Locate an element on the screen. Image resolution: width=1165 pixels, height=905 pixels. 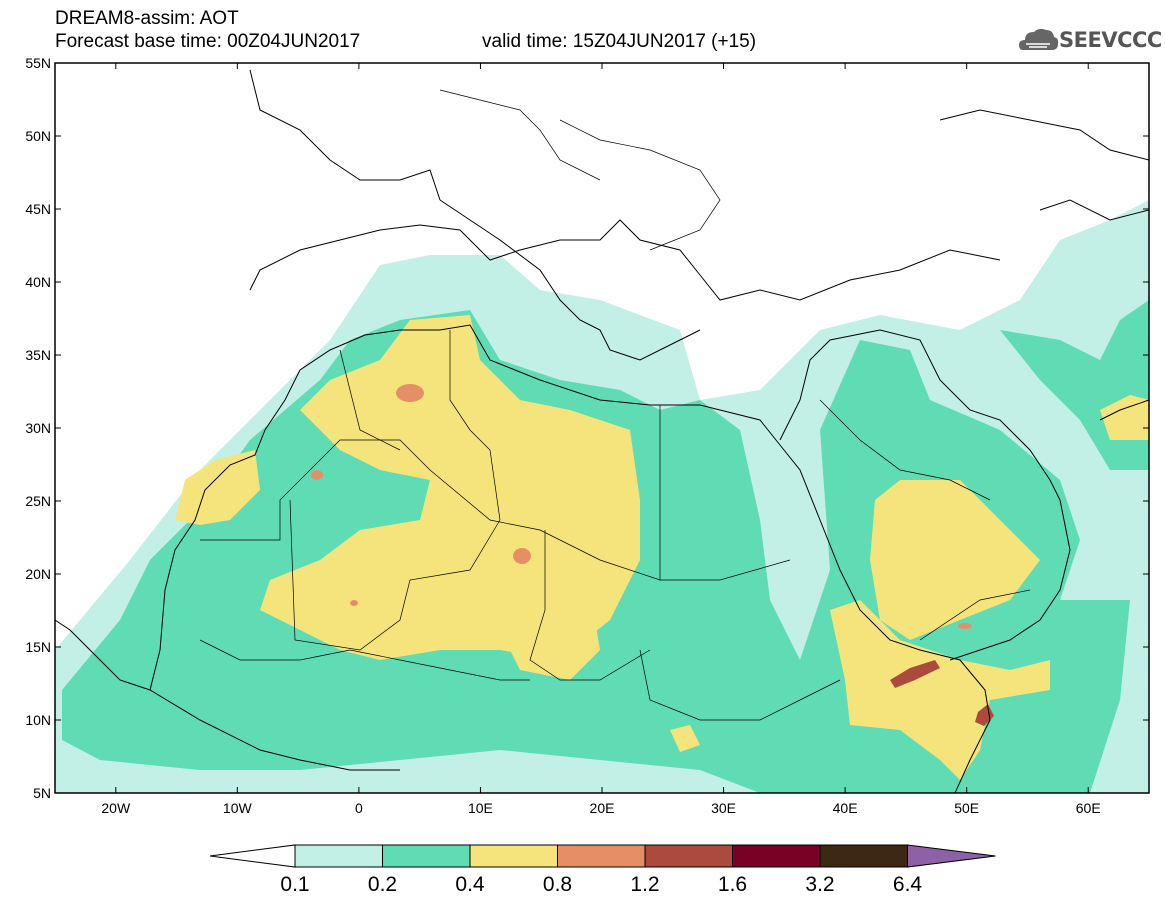
lat-label: 15N is located at coordinates (38, 647).